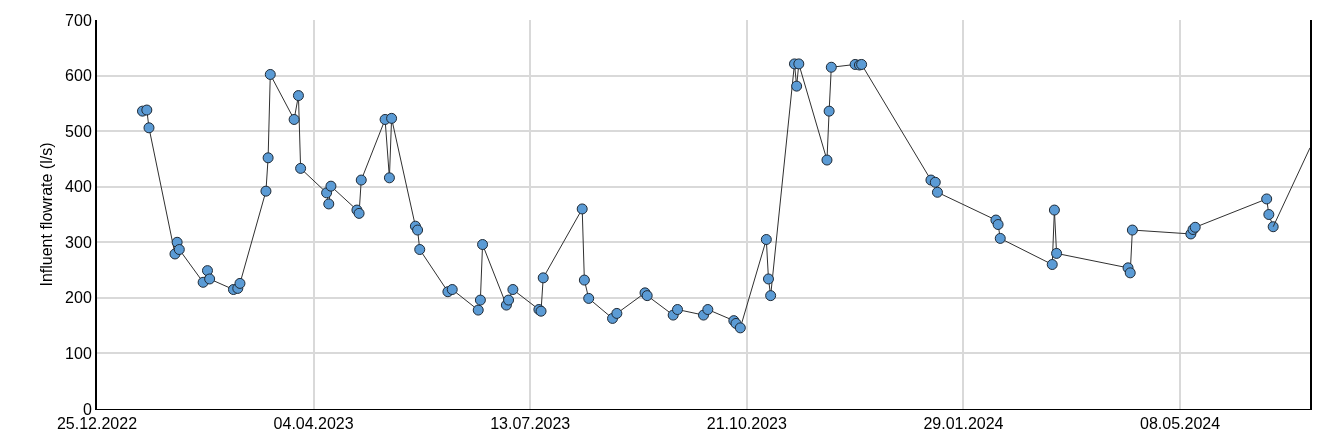 Image resolution: width=1318 pixels, height=448 pixels. What do you see at coordinates (78, 131) in the screenshot?
I see `y-tick-label: 500` at bounding box center [78, 131].